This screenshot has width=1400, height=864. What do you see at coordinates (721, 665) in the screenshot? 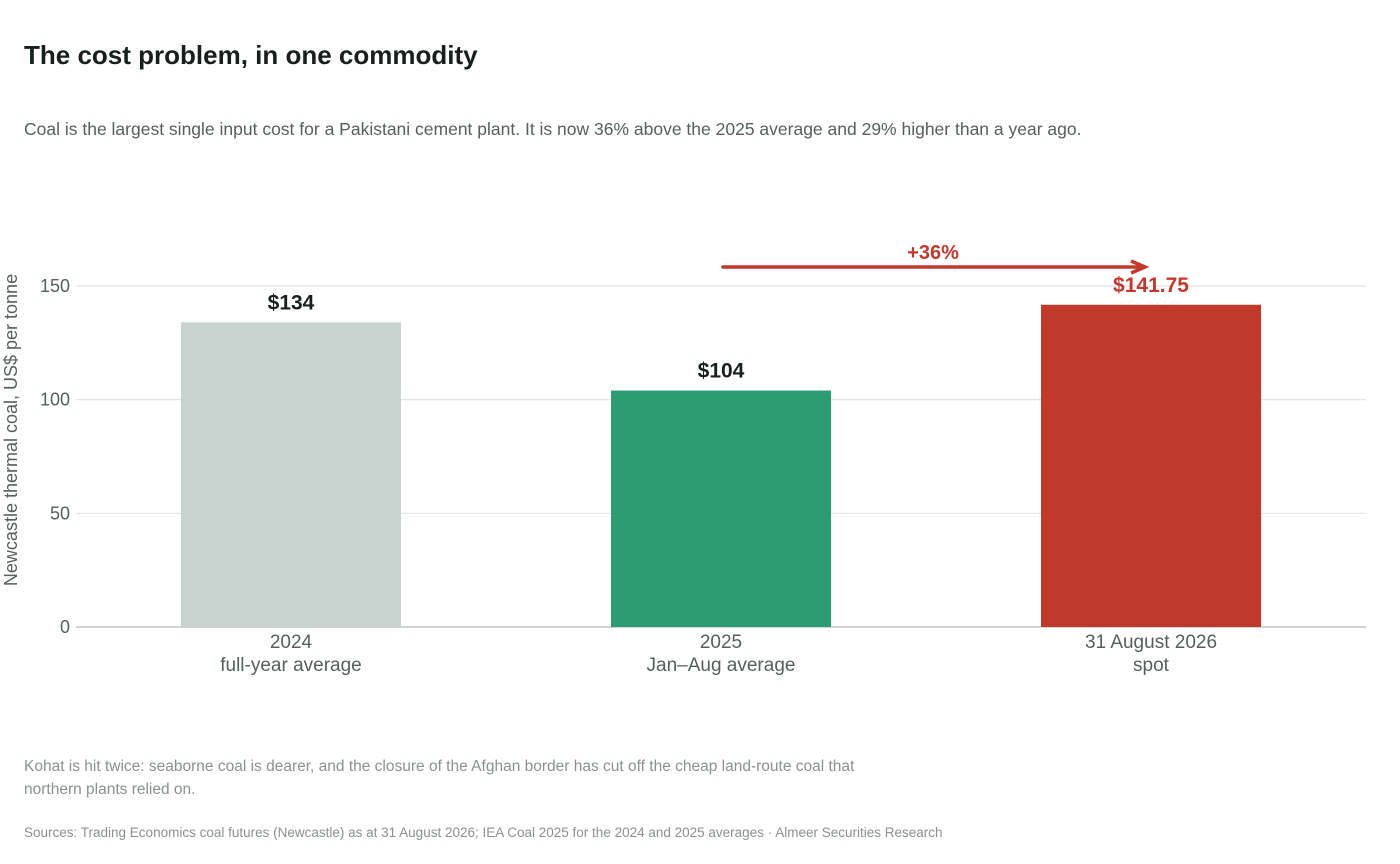
I see `x-tick-label: Jan–Aug average` at bounding box center [721, 665].